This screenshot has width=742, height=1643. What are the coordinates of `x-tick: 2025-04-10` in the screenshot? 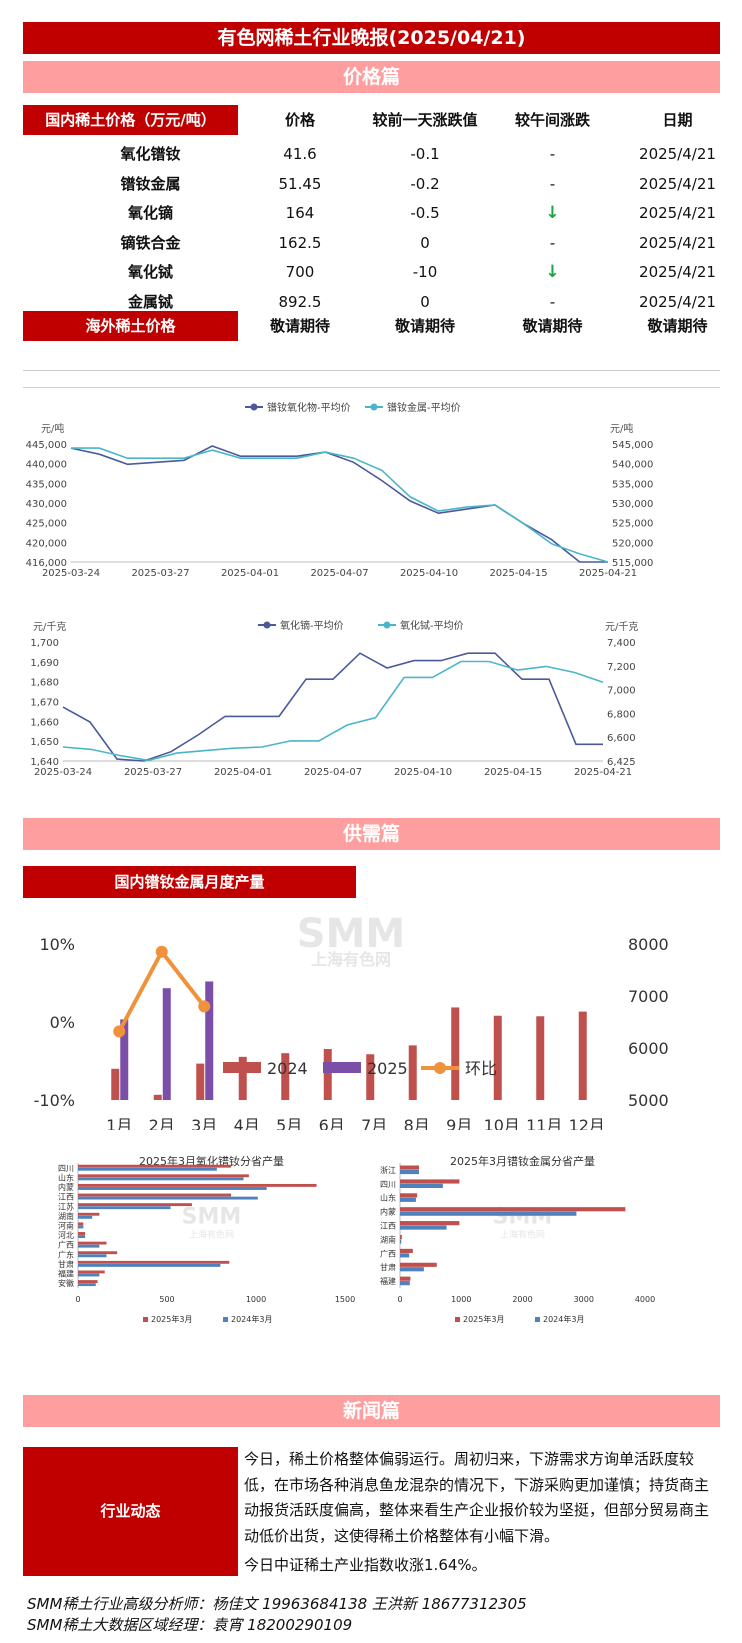 It's located at (429, 573).